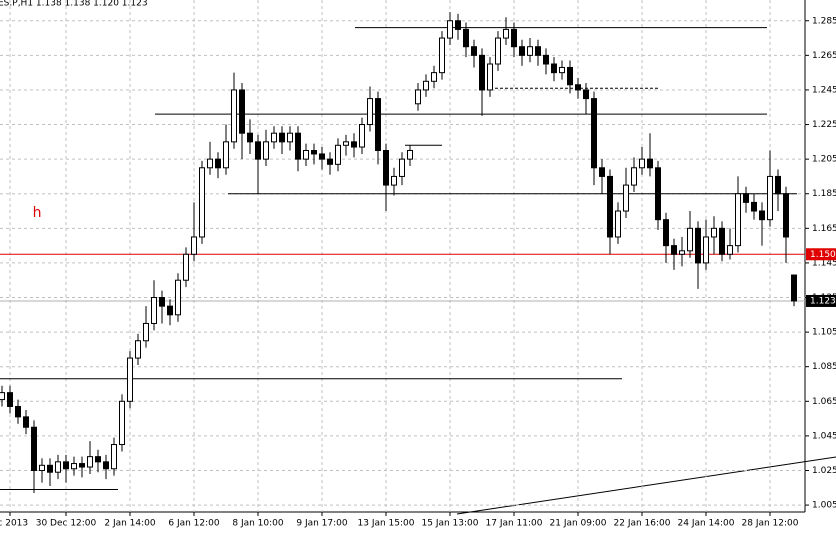 The height and width of the screenshot is (545, 836). What do you see at coordinates (450, 524) in the screenshot?
I see `x-tick-label: 15 Jan 13:00` at bounding box center [450, 524].